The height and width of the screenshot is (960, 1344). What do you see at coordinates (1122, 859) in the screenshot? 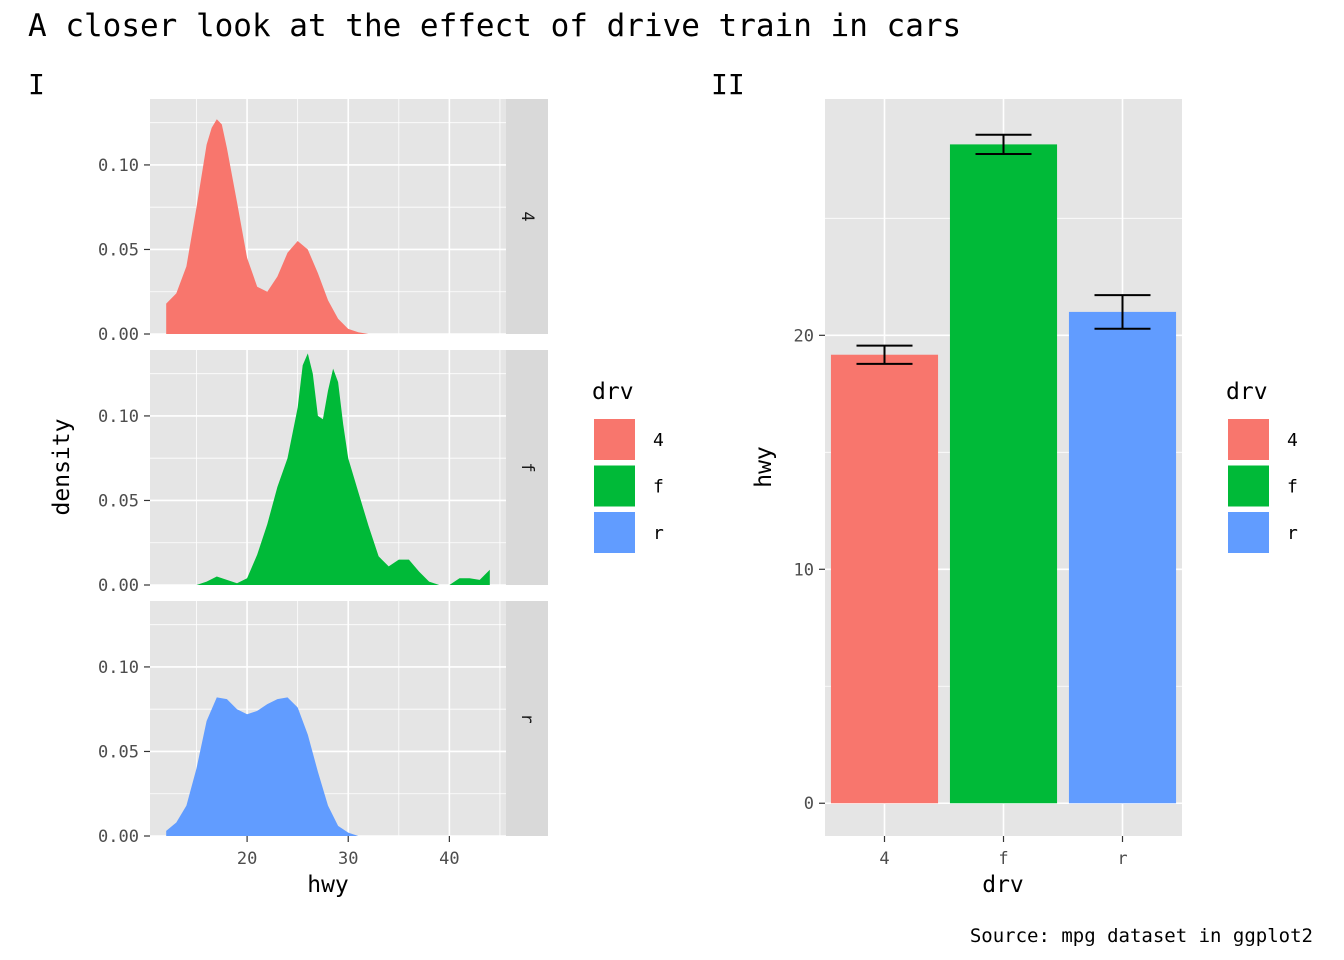
I see `x-tick-label: r` at bounding box center [1122, 859].